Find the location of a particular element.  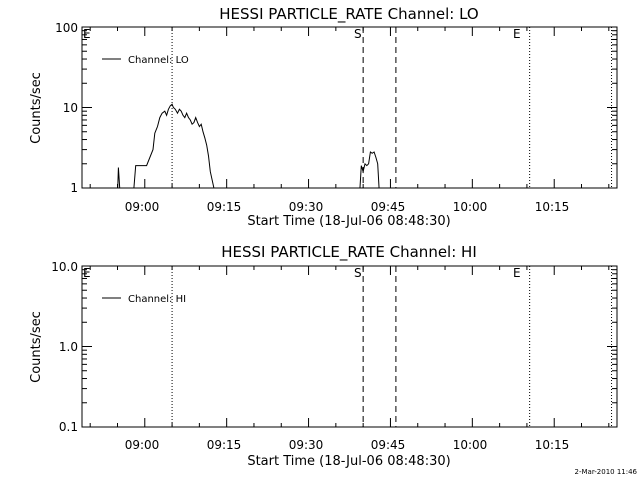

panel-lo-y-ticks: 1 10 100 is located at coordinates (66, 108).